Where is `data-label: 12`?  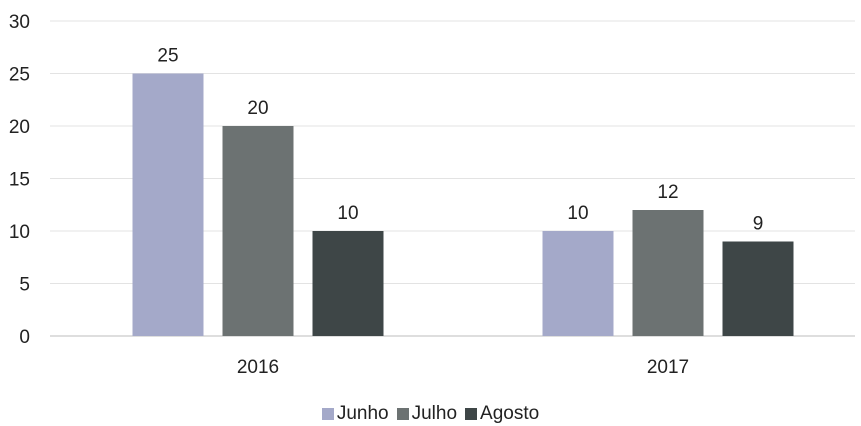
data-label: 12 is located at coordinates (667, 192).